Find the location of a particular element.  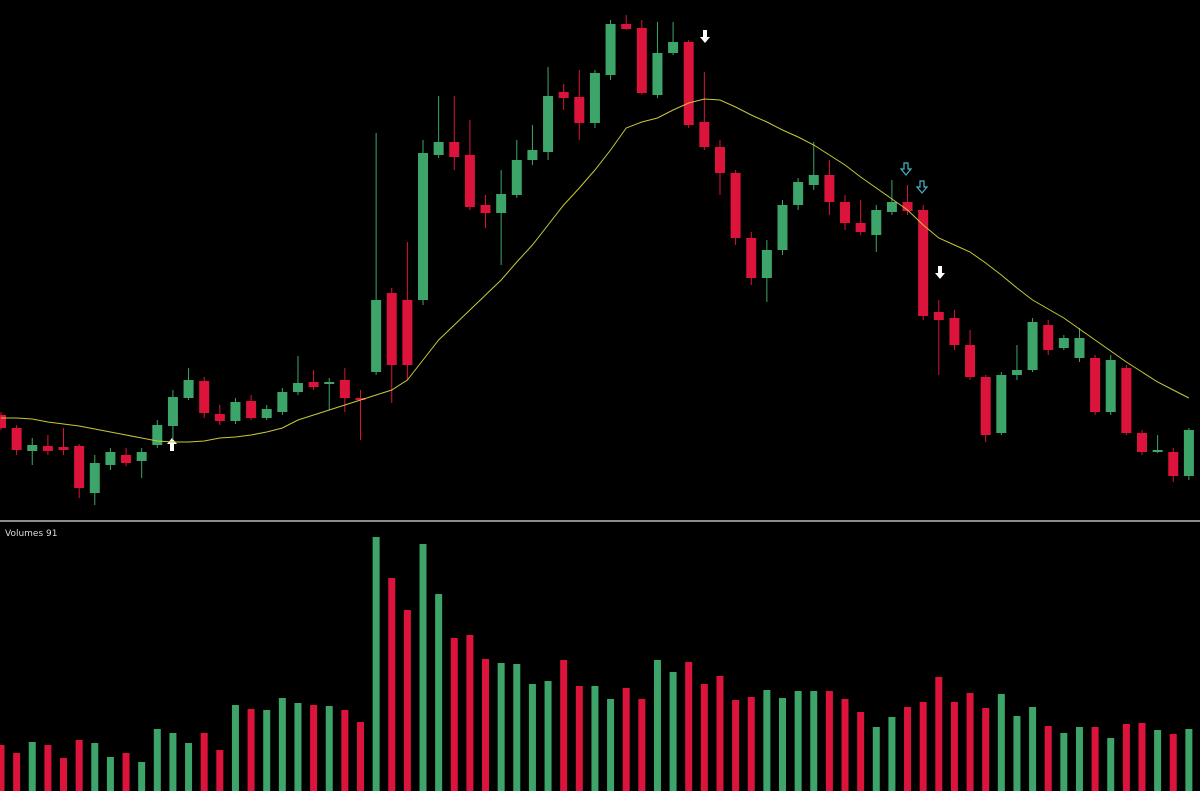

sell-arrow-hollow is located at coordinates (906, 169).